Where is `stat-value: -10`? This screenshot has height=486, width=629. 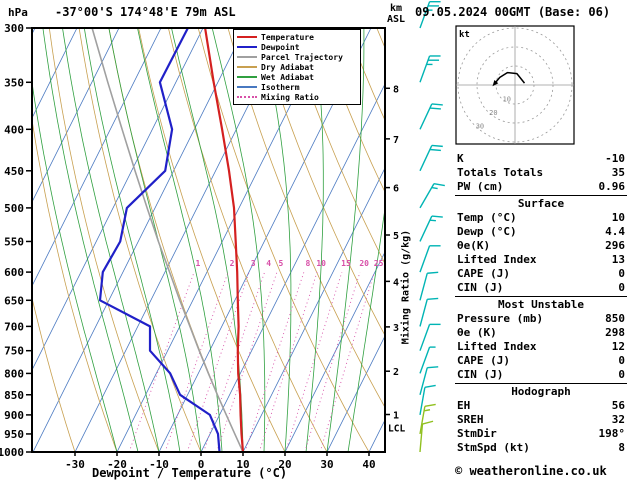 stat-value: -10 is located at coordinates (615, 158).